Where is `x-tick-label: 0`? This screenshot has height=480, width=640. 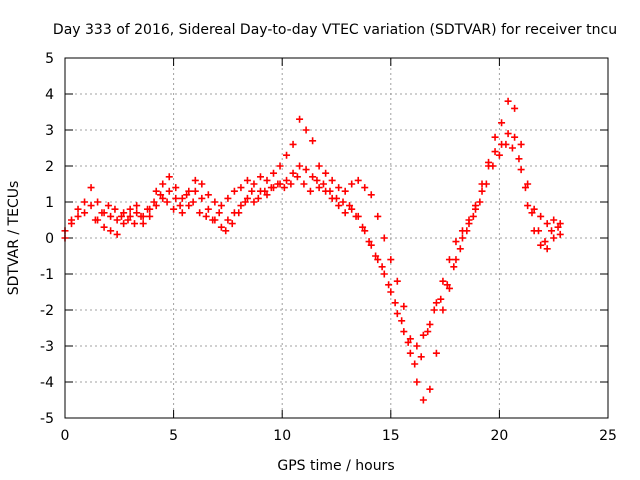 x-tick-label: 0 is located at coordinates (65, 436).